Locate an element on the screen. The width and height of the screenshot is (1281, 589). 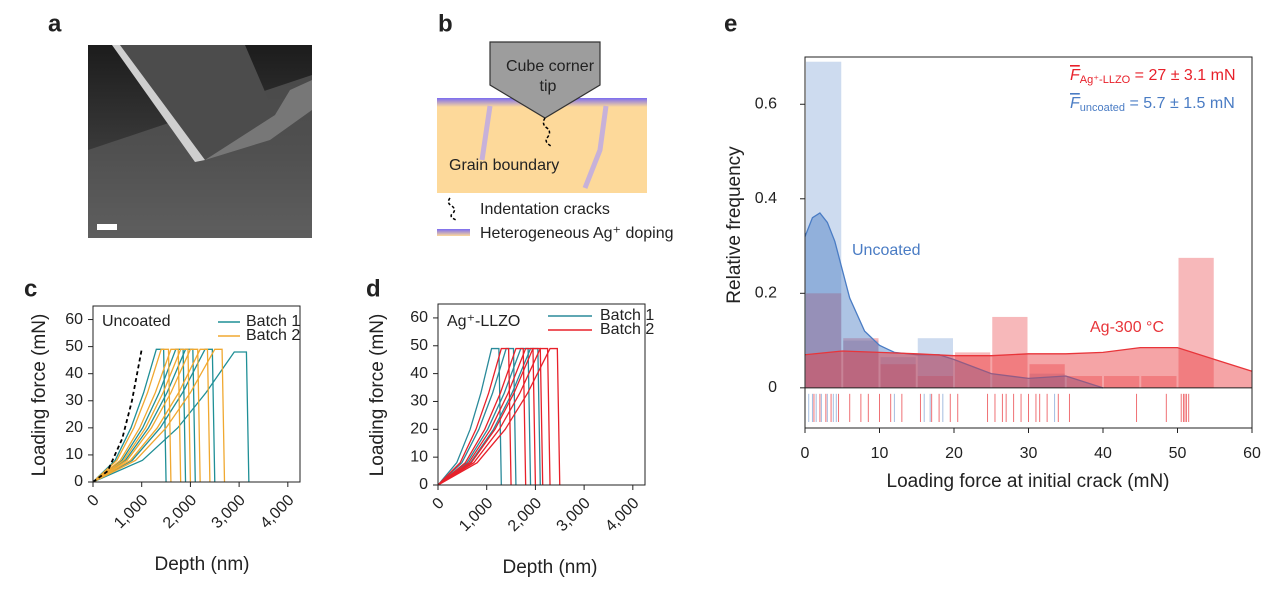
x-tick-label: 30 is located at coordinates (1029, 453).